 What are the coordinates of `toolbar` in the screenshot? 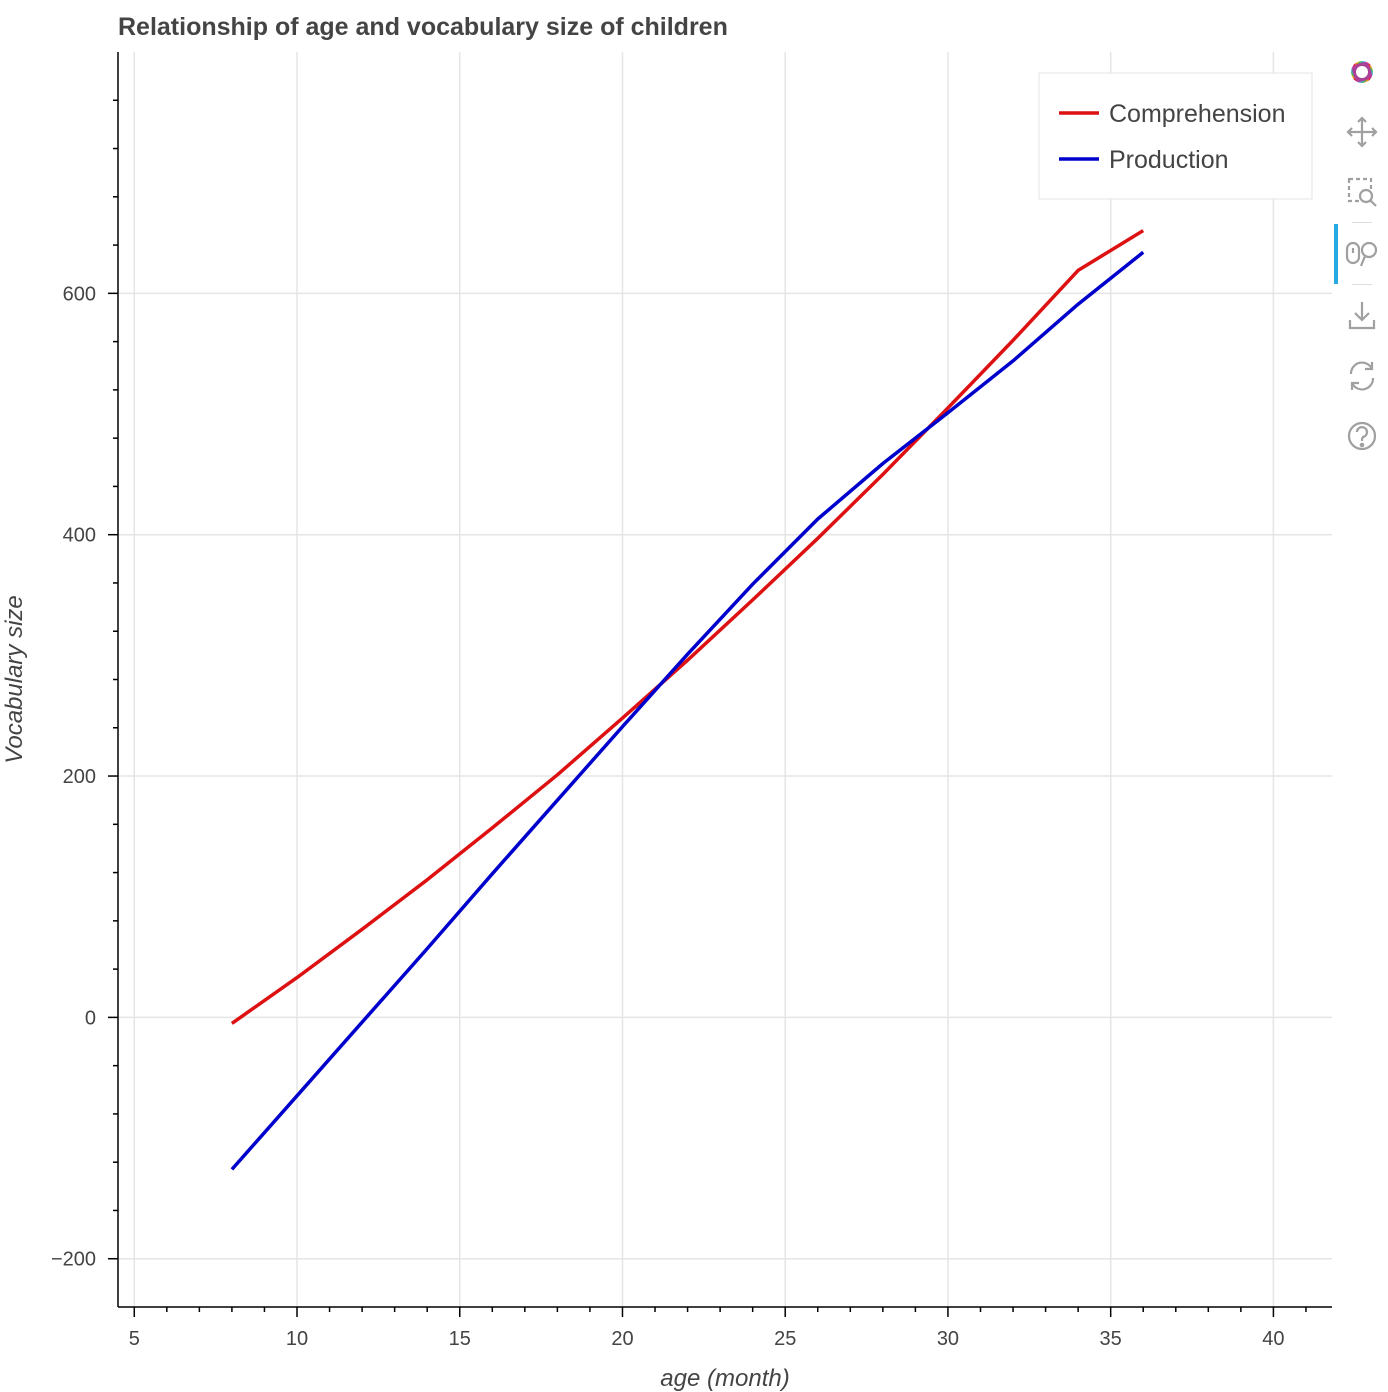 It's located at (1361, 260).